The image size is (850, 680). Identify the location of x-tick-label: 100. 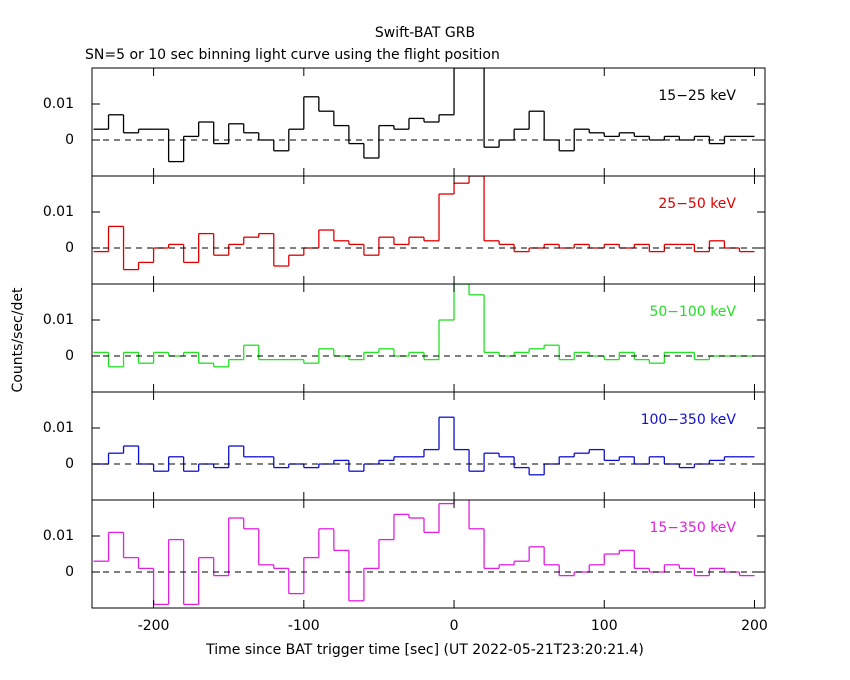
(604, 626).